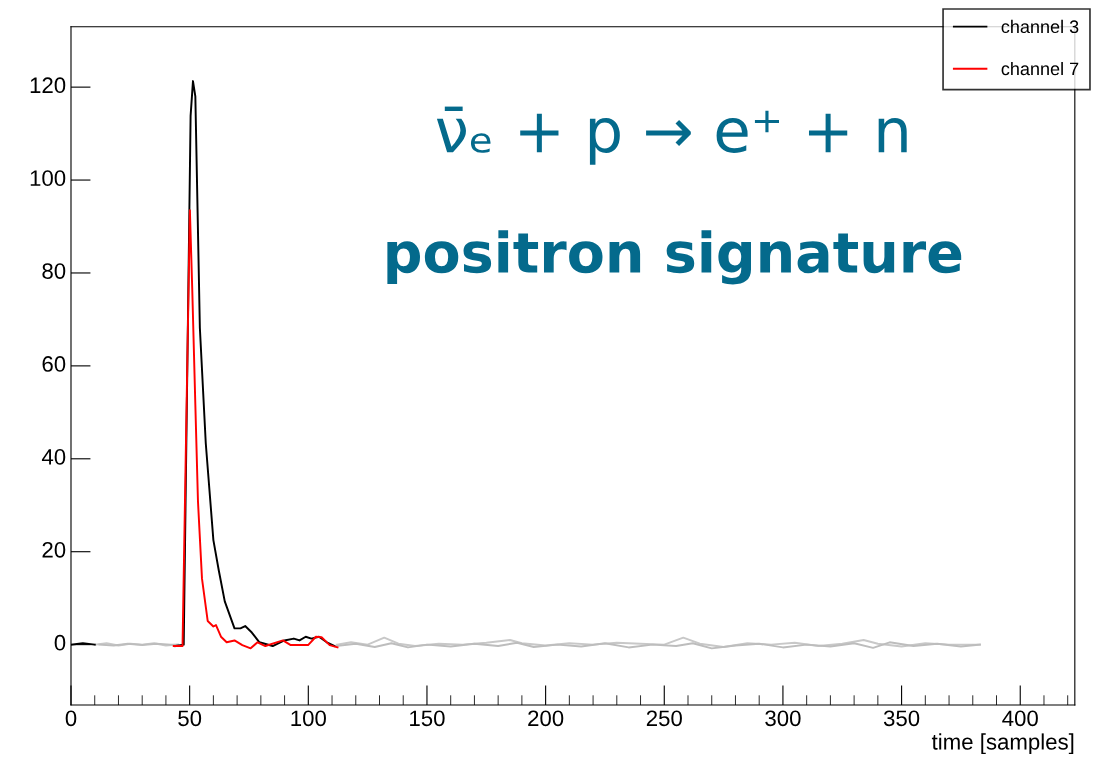 The width and height of the screenshot is (1099, 764). I want to click on x-tick-label: 100, so click(308, 718).